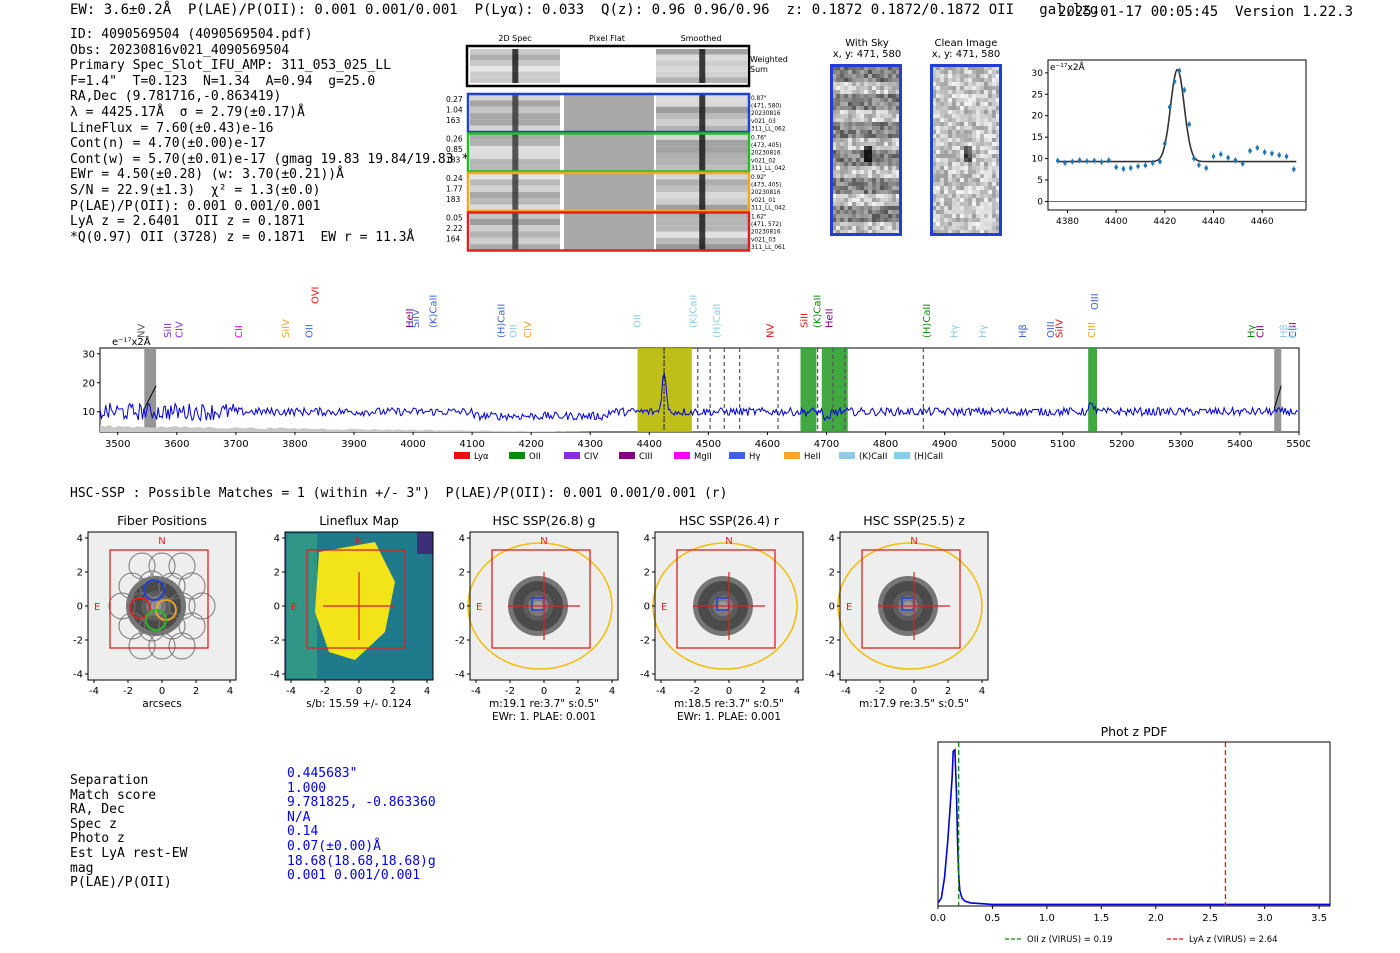 The width and height of the screenshot is (1400, 953). What do you see at coordinates (1038, 117) in the screenshot?
I see `fit-y-tick-label: 20` at bounding box center [1038, 117].